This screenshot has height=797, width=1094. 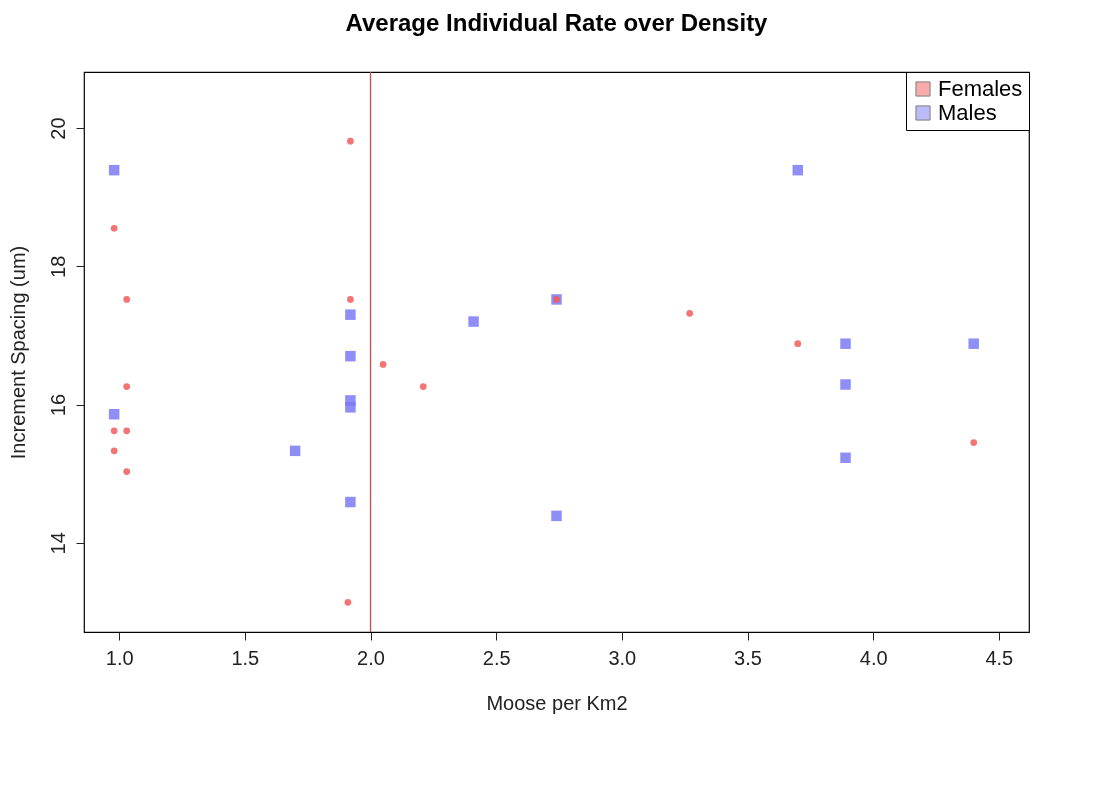 I want to click on y-tick-label: 20, so click(x=57, y=128).